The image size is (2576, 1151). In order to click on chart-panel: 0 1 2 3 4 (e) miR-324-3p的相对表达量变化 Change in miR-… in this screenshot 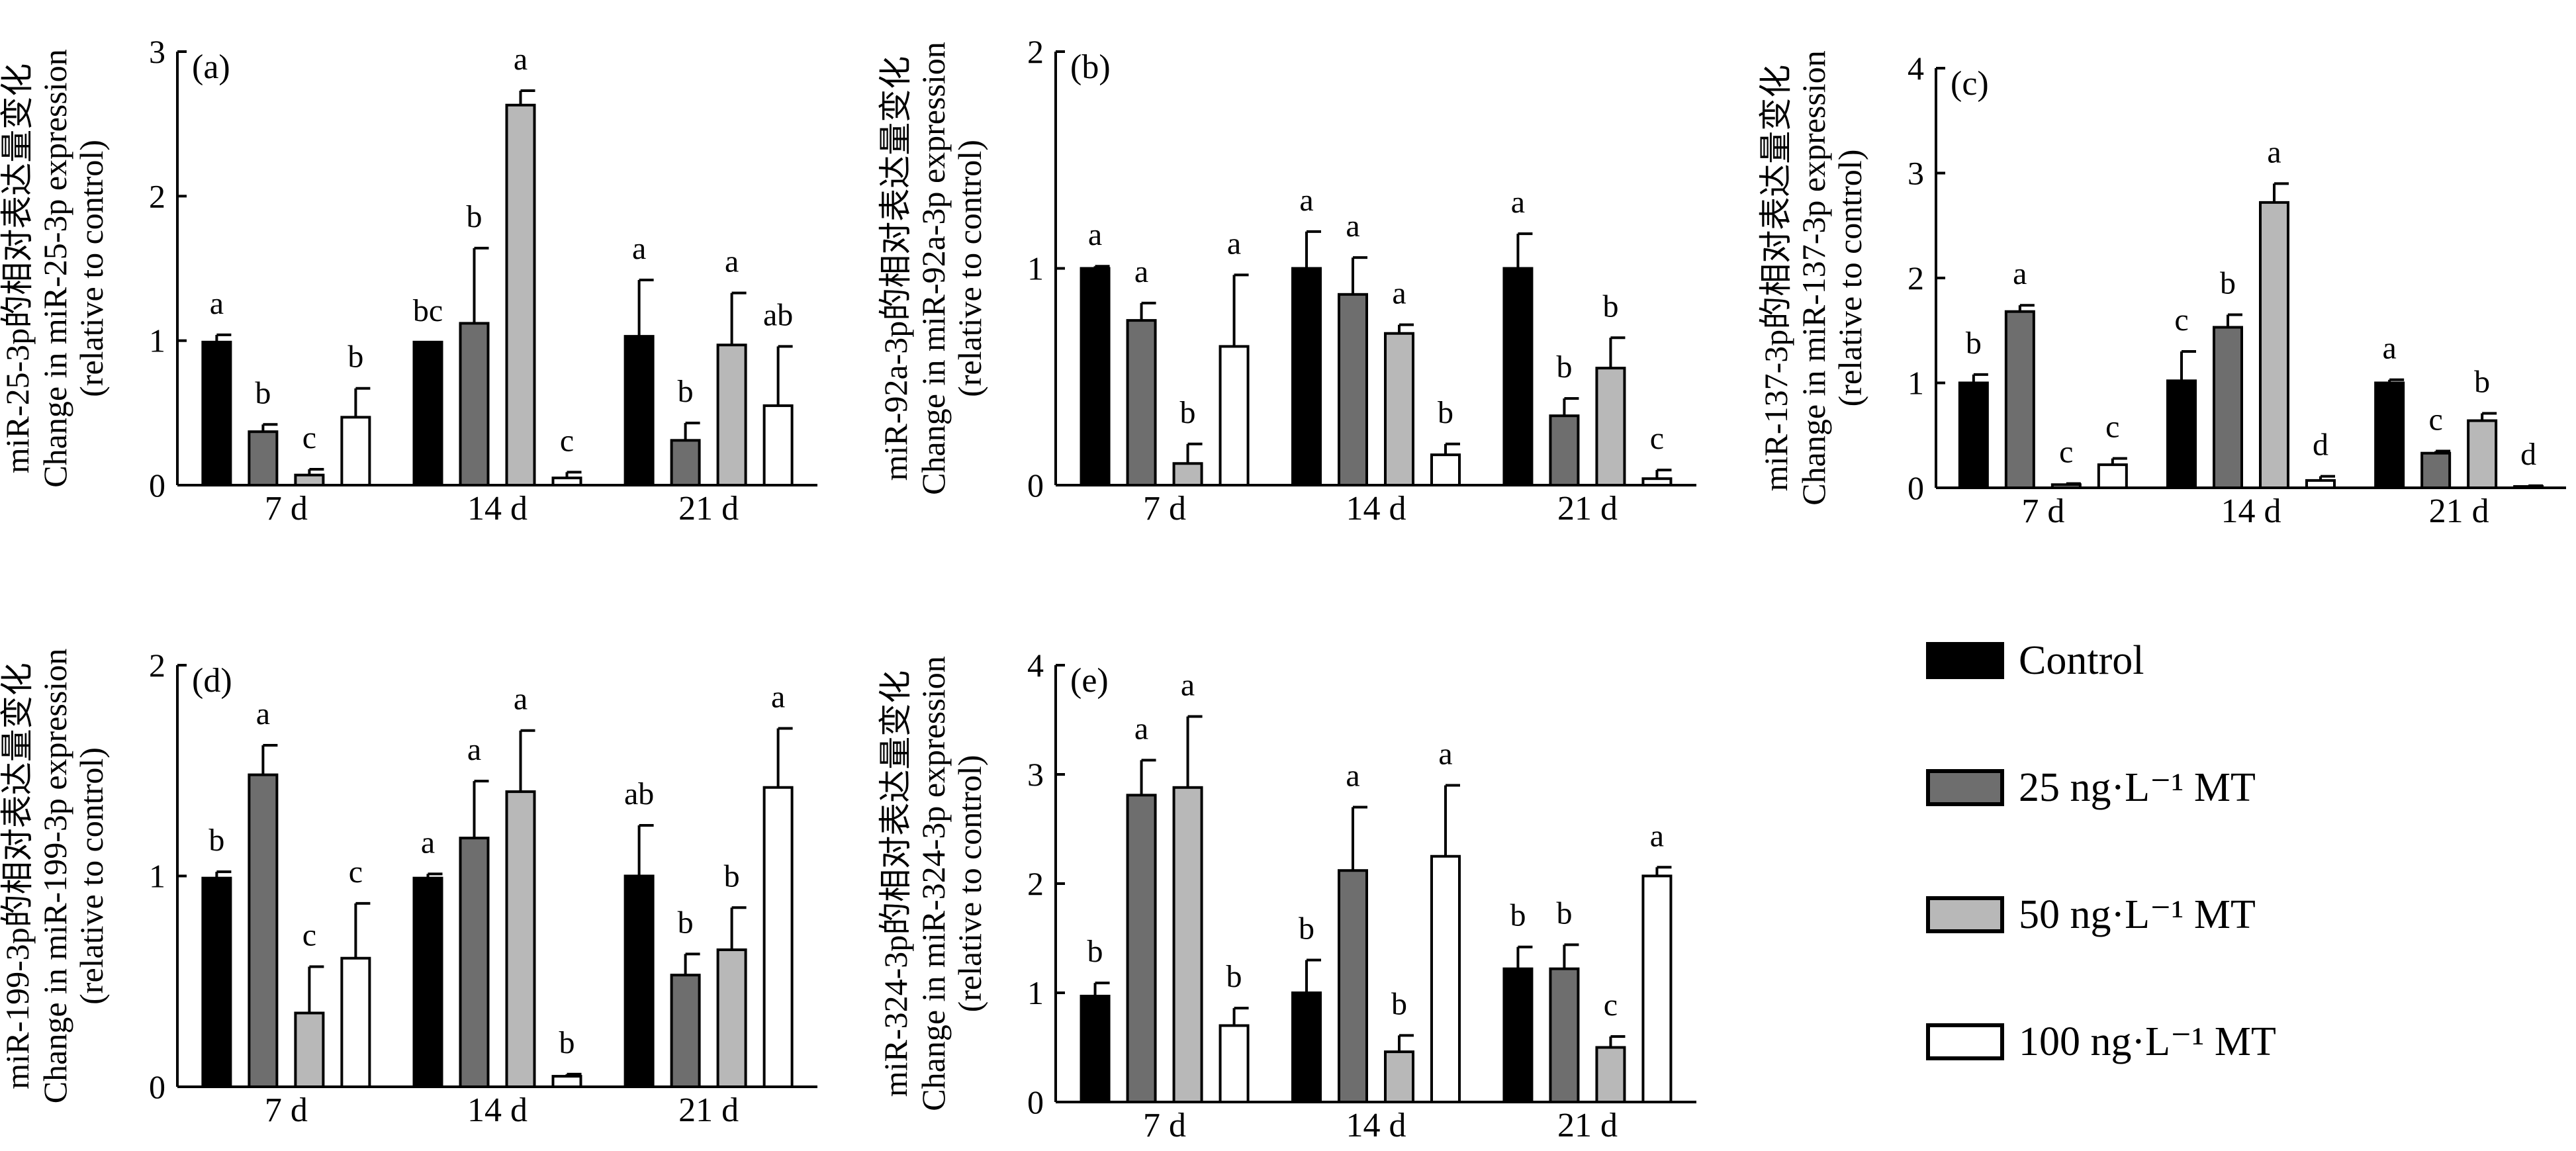, I will do `click(1286, 896)`.